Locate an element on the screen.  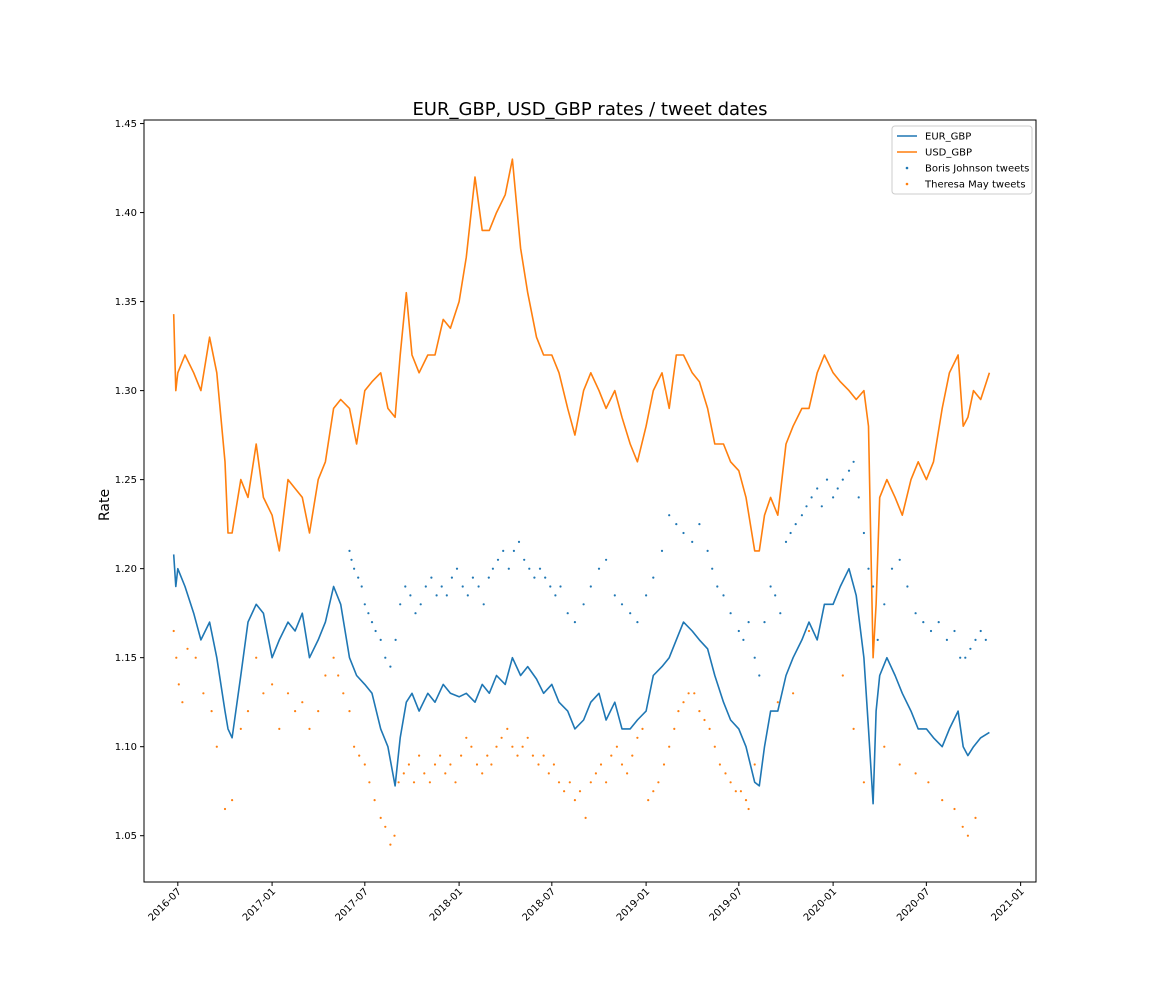
y-tick-label: 1.20 is located at coordinates (126, 569).